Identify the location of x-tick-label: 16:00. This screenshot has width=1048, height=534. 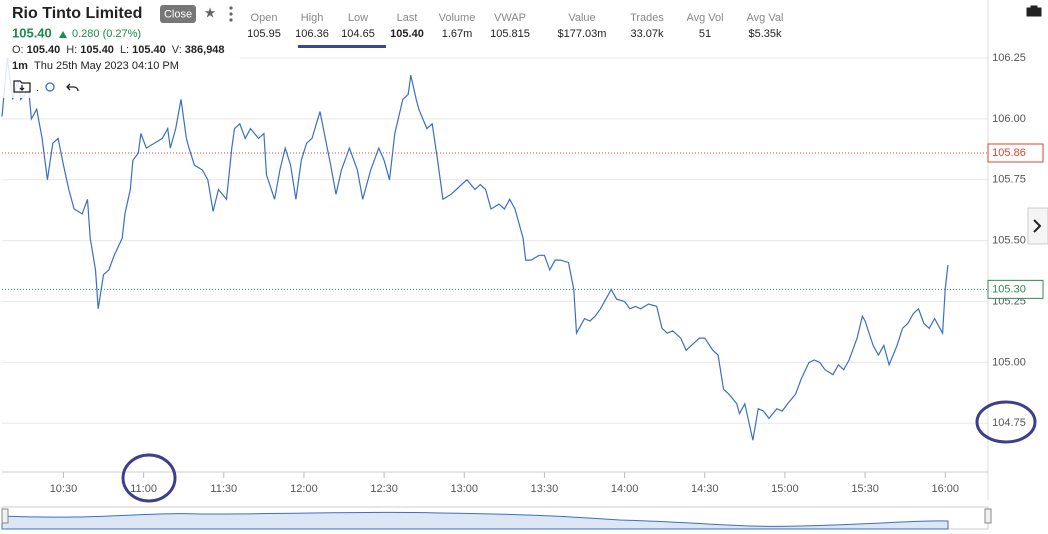
(945, 489).